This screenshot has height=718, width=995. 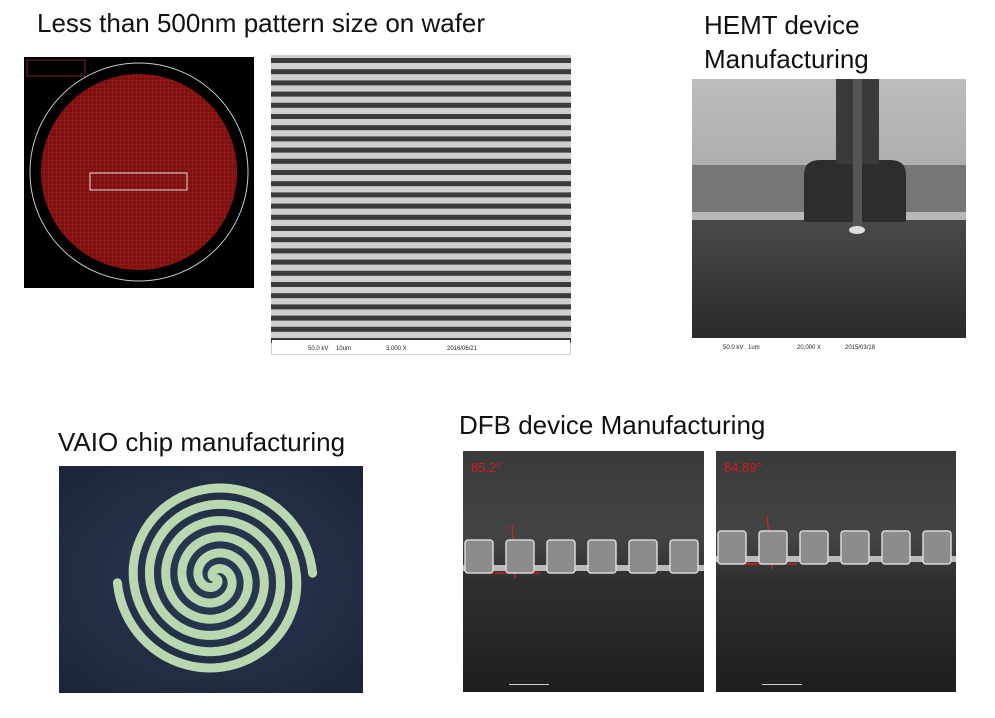 I want to click on line-pattern-sem, so click(x=421, y=205).